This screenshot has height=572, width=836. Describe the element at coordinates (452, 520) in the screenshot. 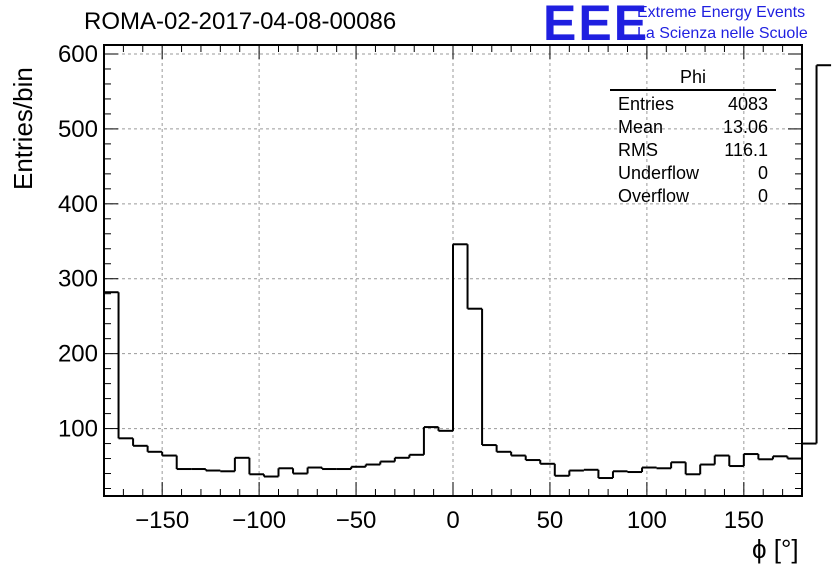

I see `x-tick-label: 0` at that location.